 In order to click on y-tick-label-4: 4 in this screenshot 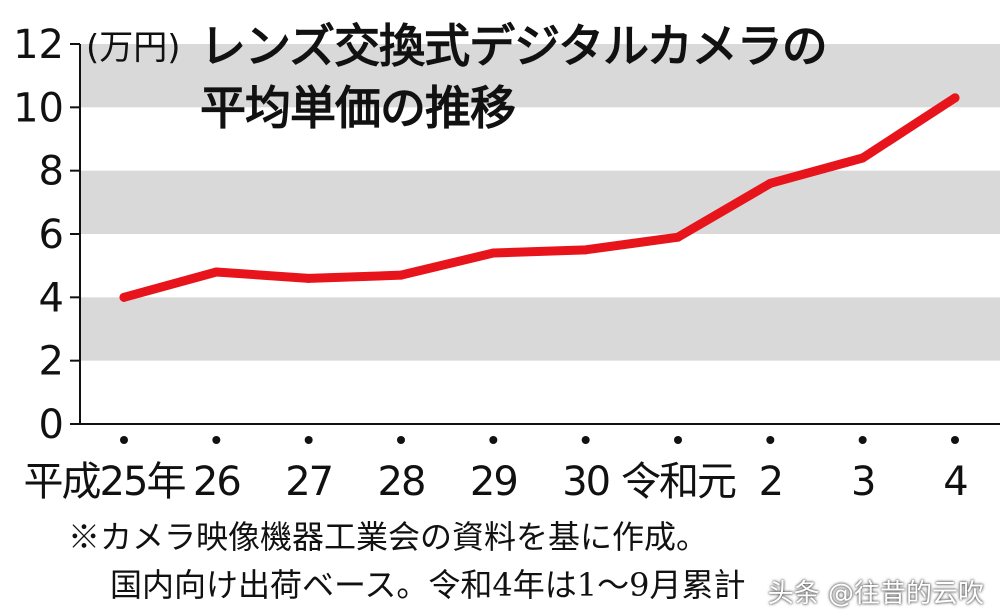, I will do `click(51, 298)`.